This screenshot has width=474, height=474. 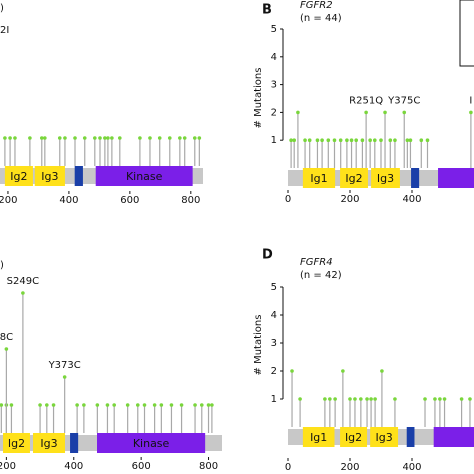 What do you see at coordinates (274, 399) in the screenshot?
I see `y-tick-label: 1` at bounding box center [274, 399].